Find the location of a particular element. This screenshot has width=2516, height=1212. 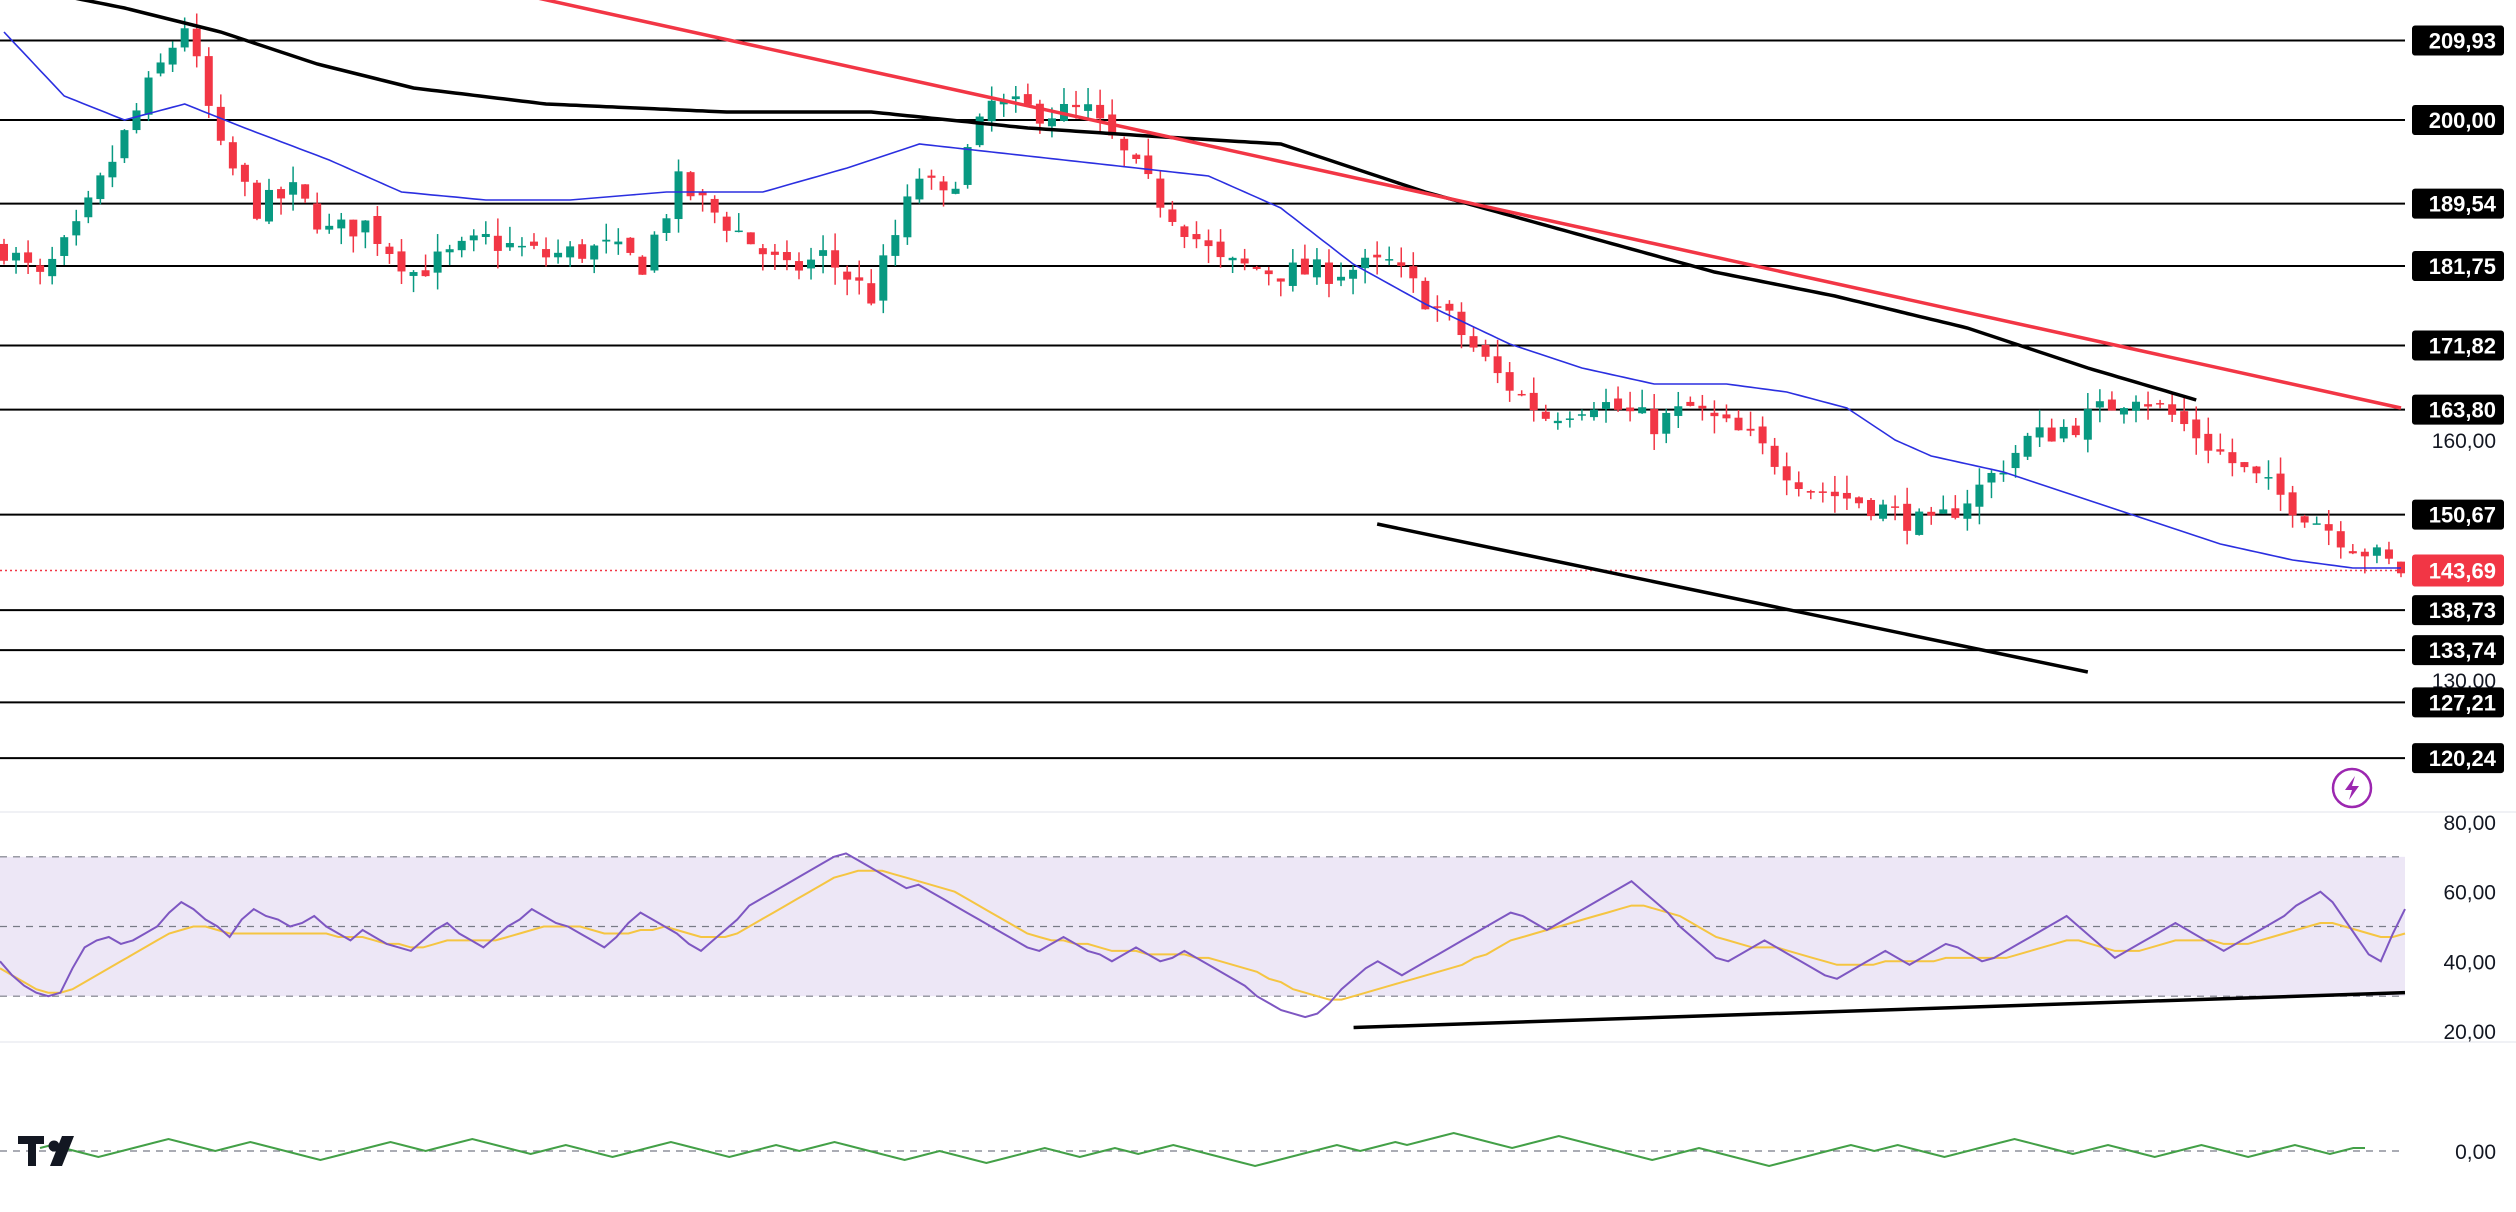

support-trendline is located at coordinates (1732, 598).